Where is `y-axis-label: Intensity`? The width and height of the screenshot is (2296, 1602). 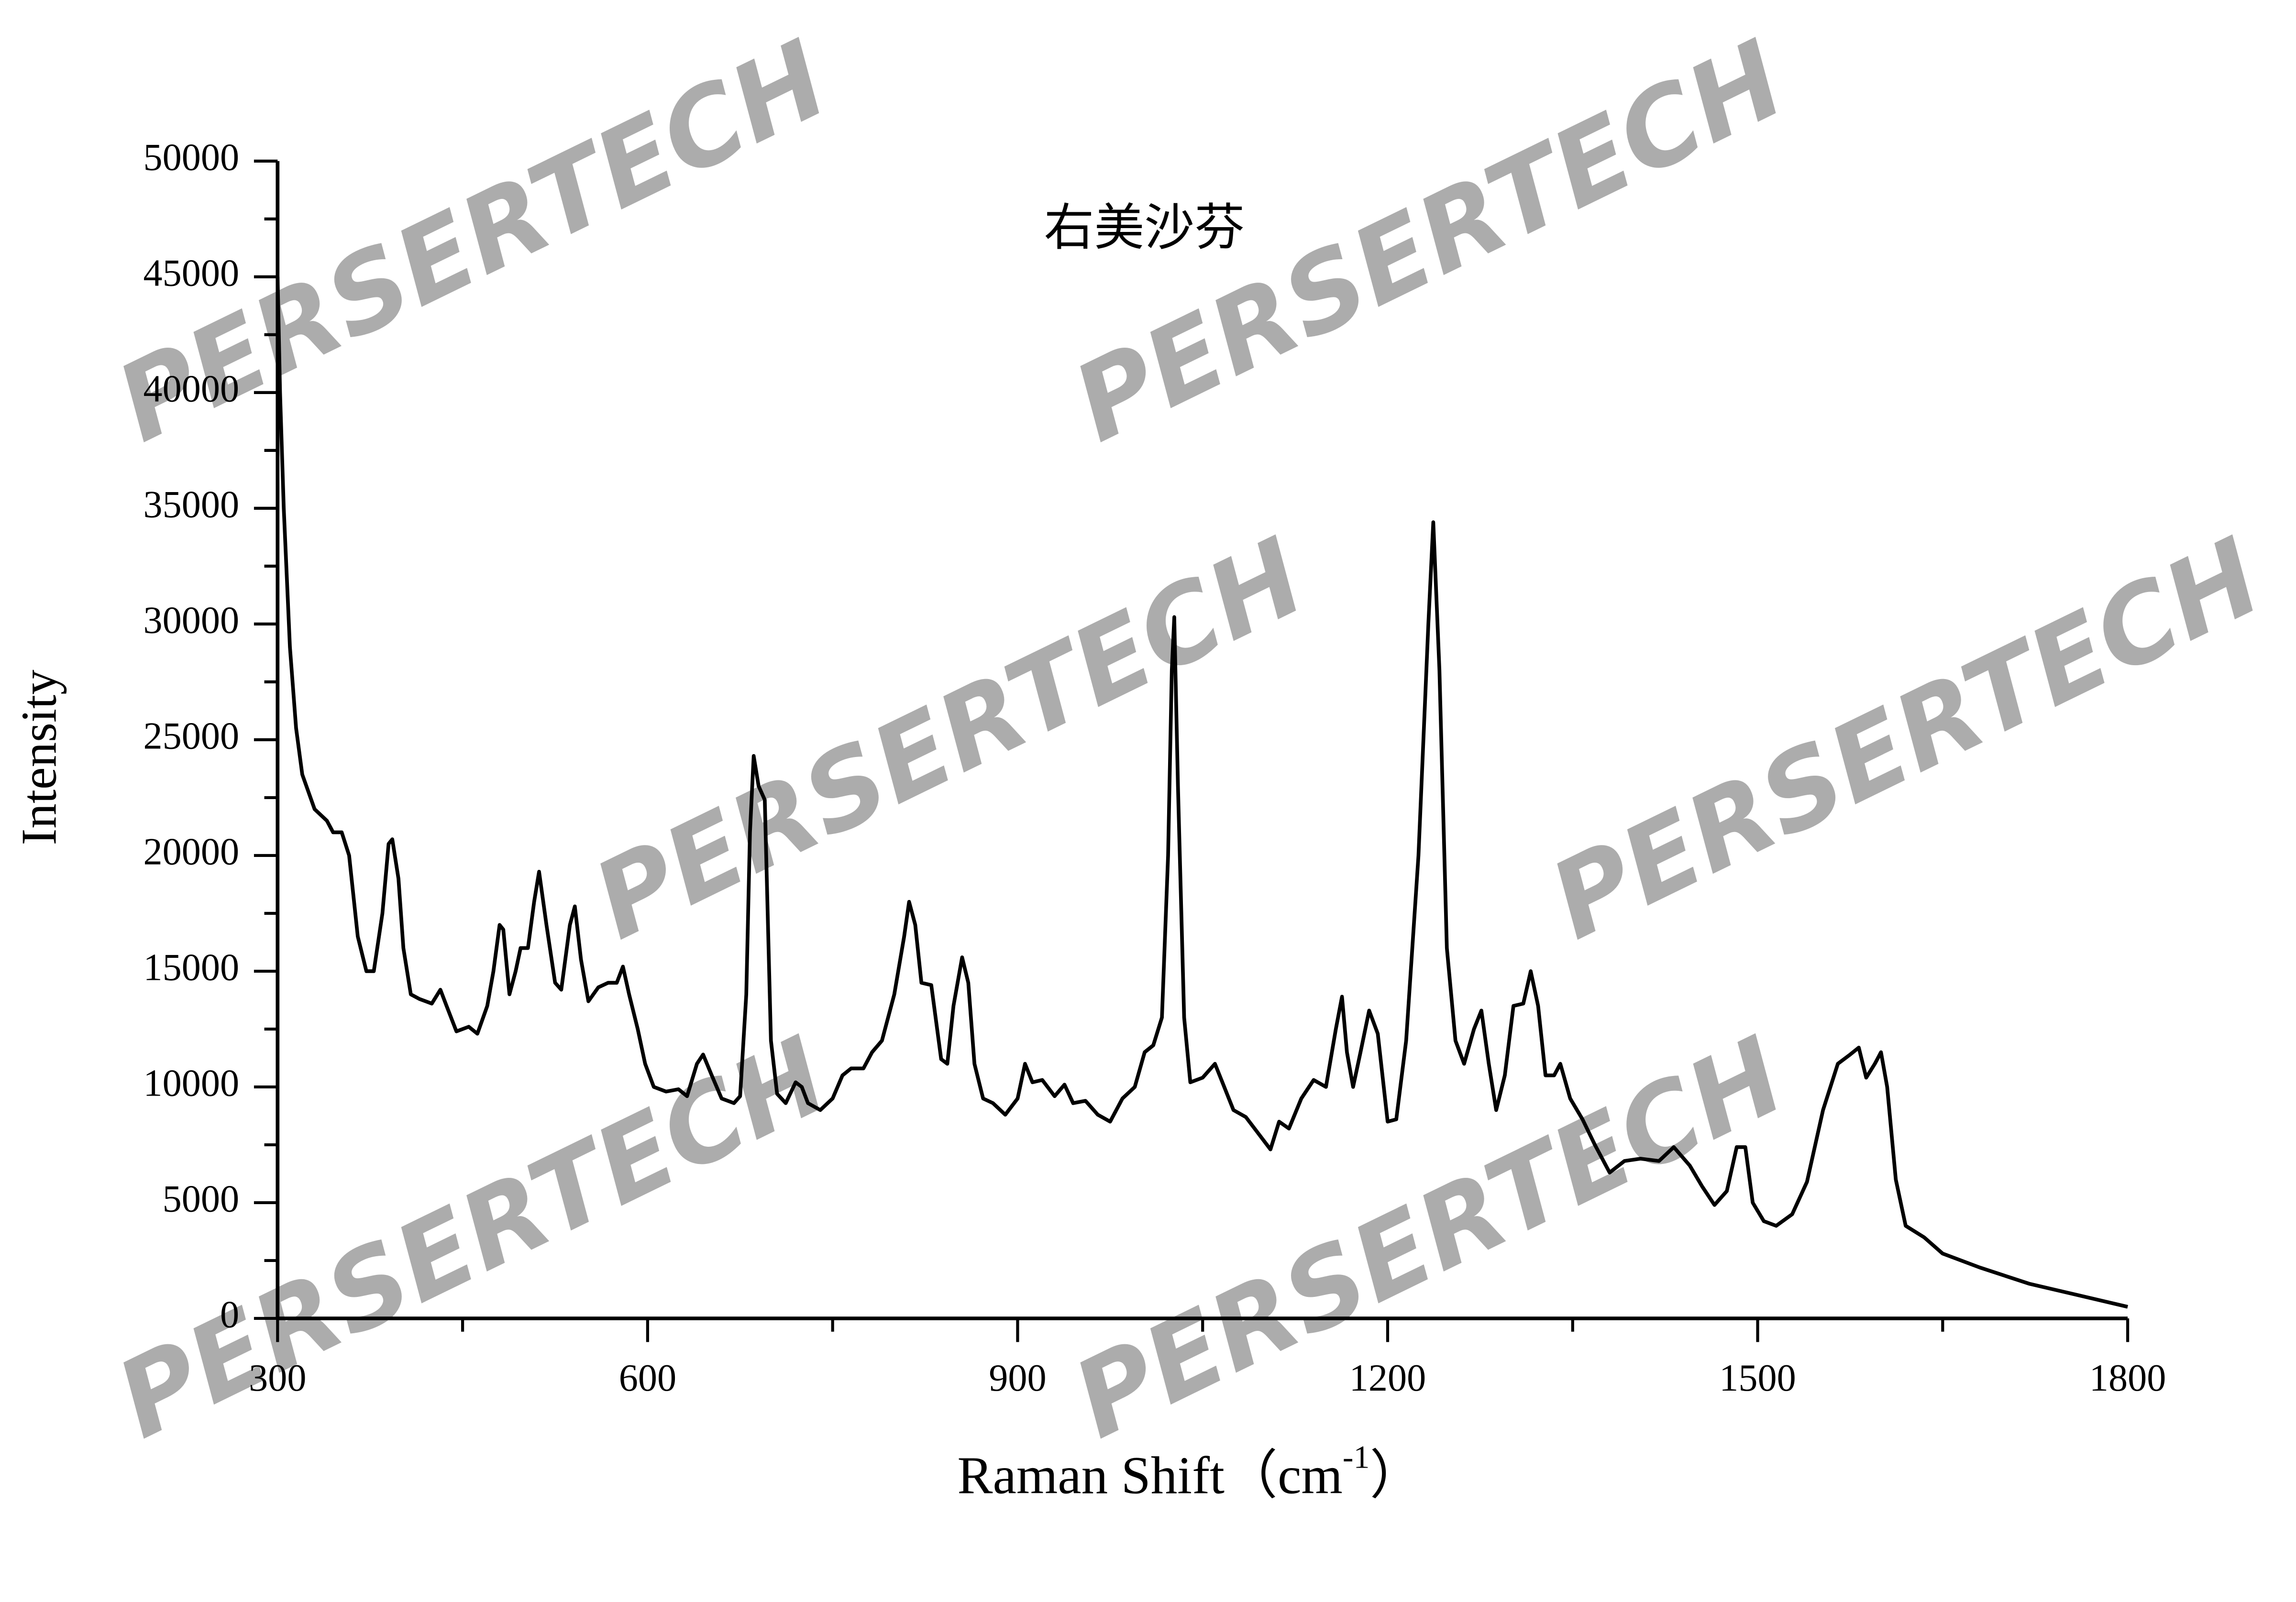
y-axis-label: Intensity is located at coordinates (39, 757).